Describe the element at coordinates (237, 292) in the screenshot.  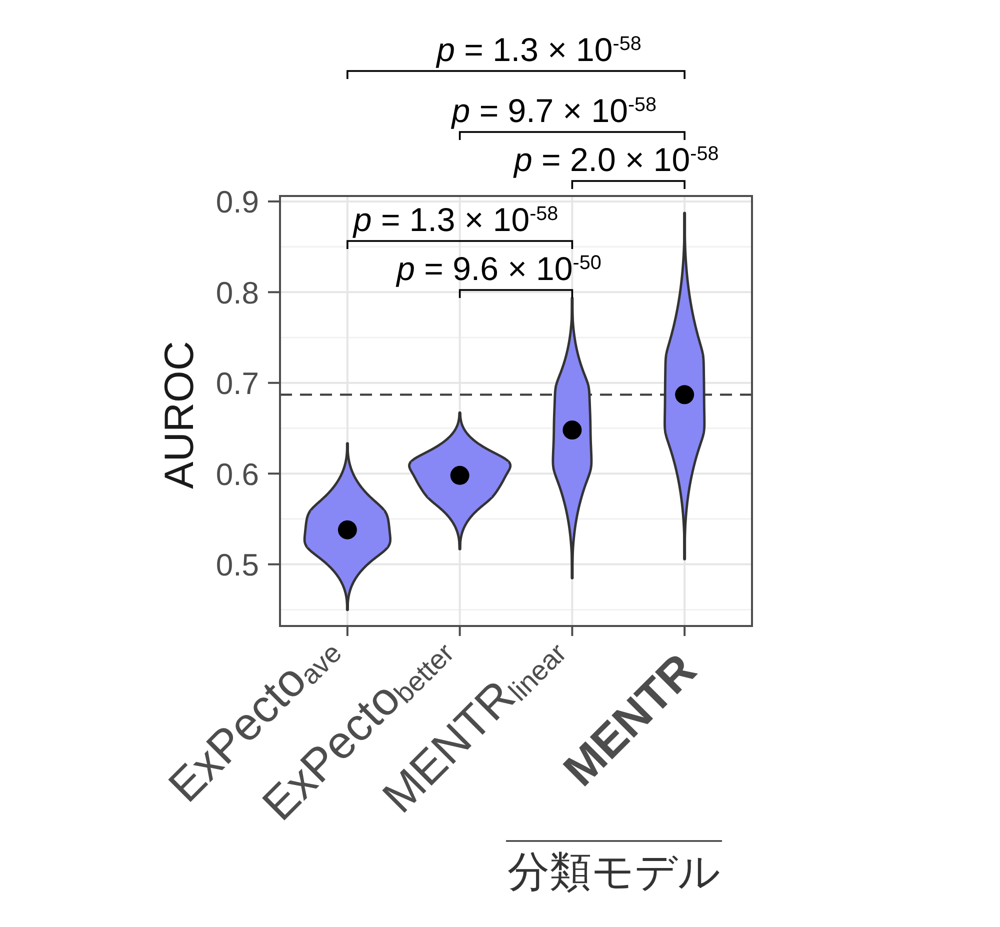
I see `y-tick-label: 0.8` at that location.